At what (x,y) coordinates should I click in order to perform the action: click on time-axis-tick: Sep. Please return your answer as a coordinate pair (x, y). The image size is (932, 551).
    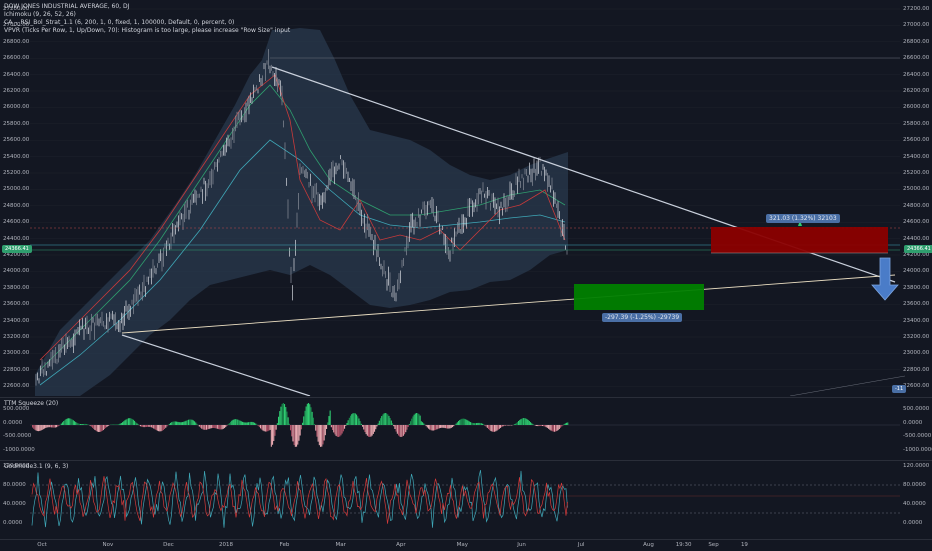
    Looking at the image, I should click on (713, 545).